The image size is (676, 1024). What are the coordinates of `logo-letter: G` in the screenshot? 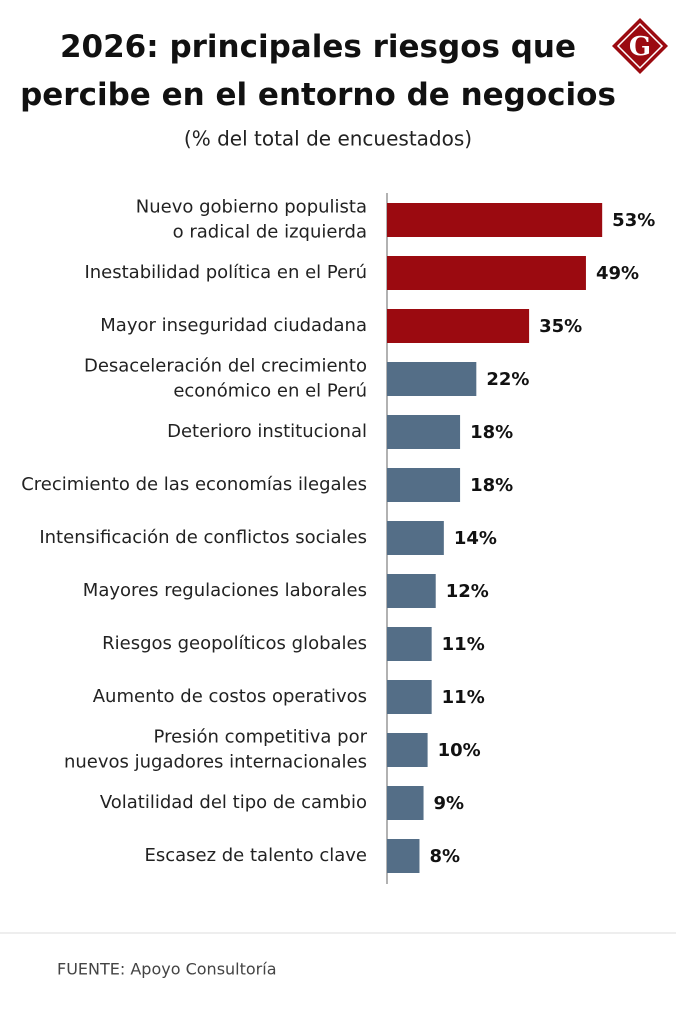 It's located at (640, 47).